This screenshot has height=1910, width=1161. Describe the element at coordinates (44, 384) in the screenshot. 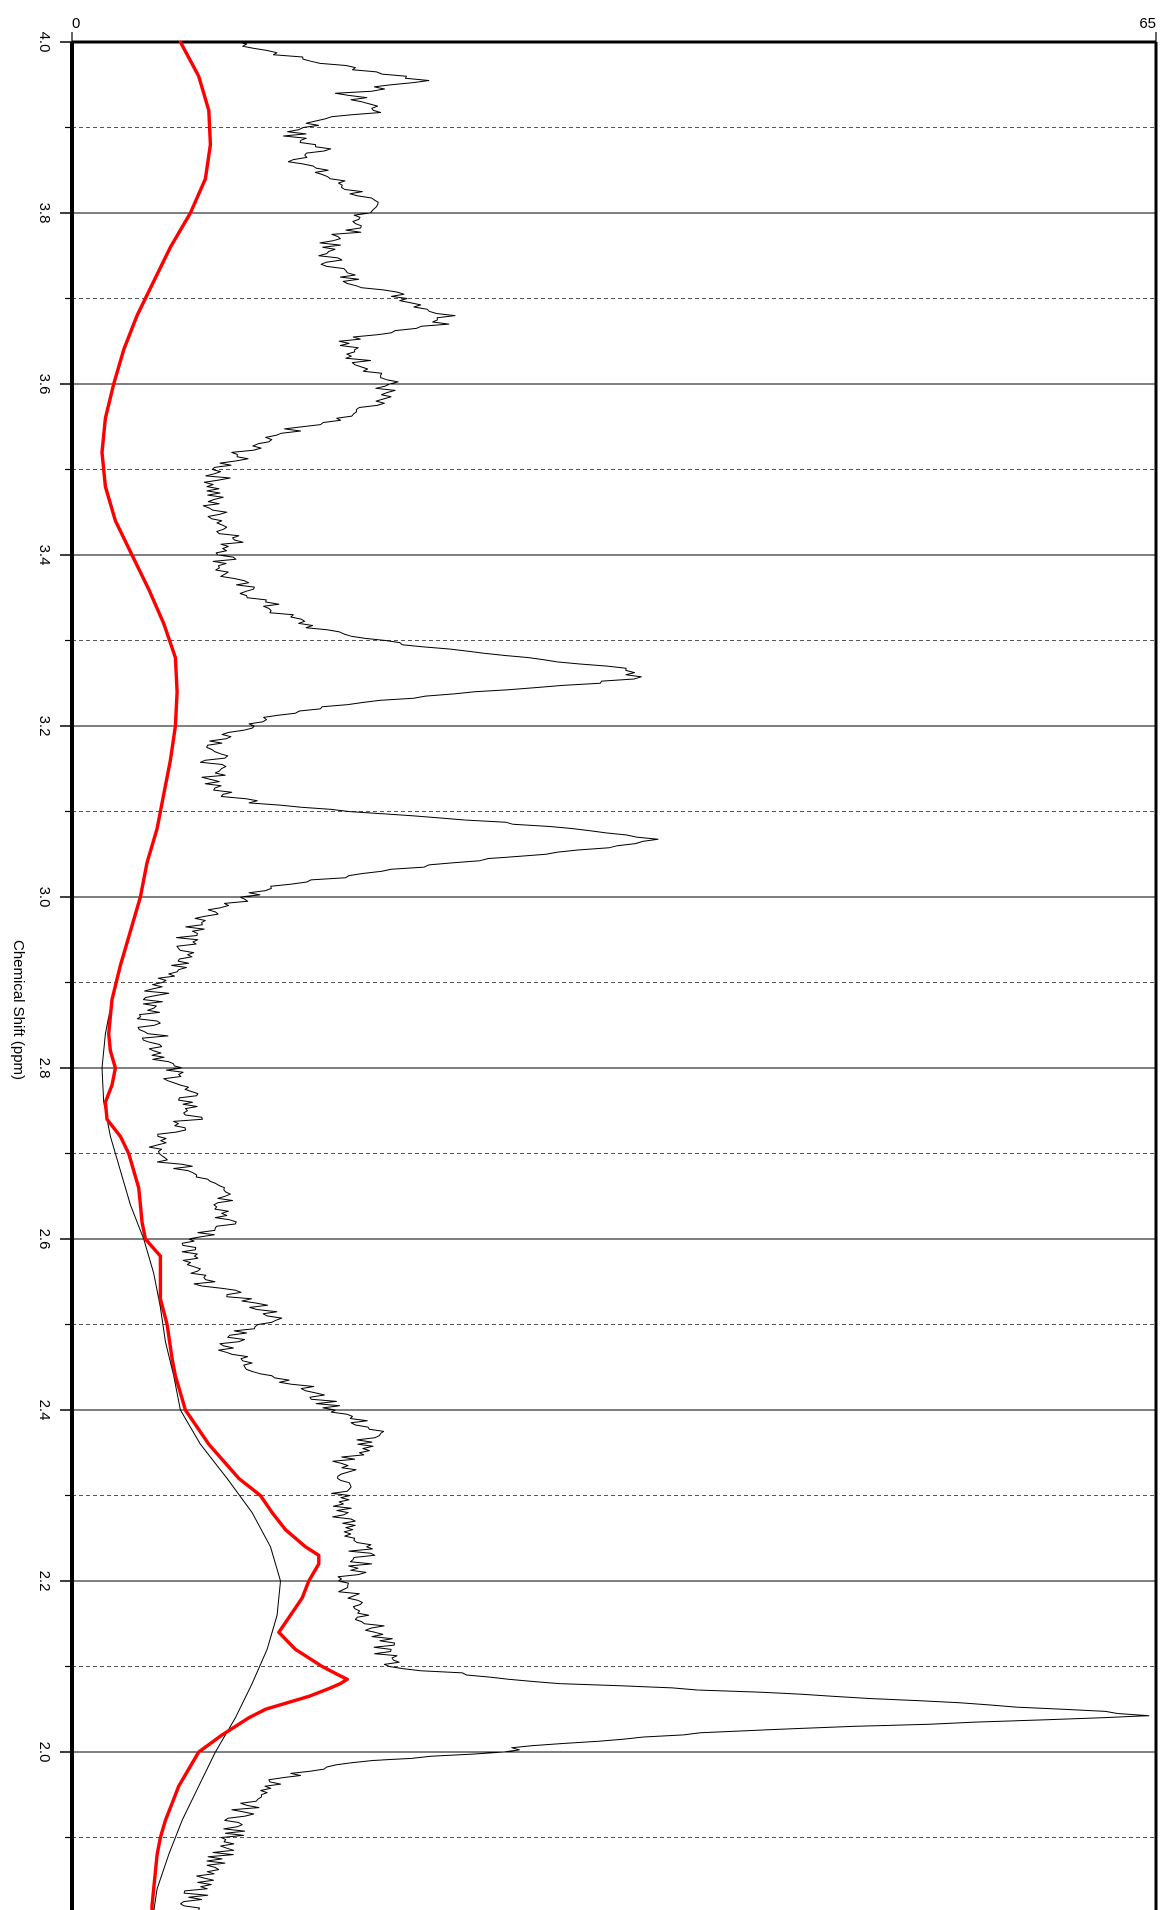

I see `y-tick-label: 3.6` at that location.